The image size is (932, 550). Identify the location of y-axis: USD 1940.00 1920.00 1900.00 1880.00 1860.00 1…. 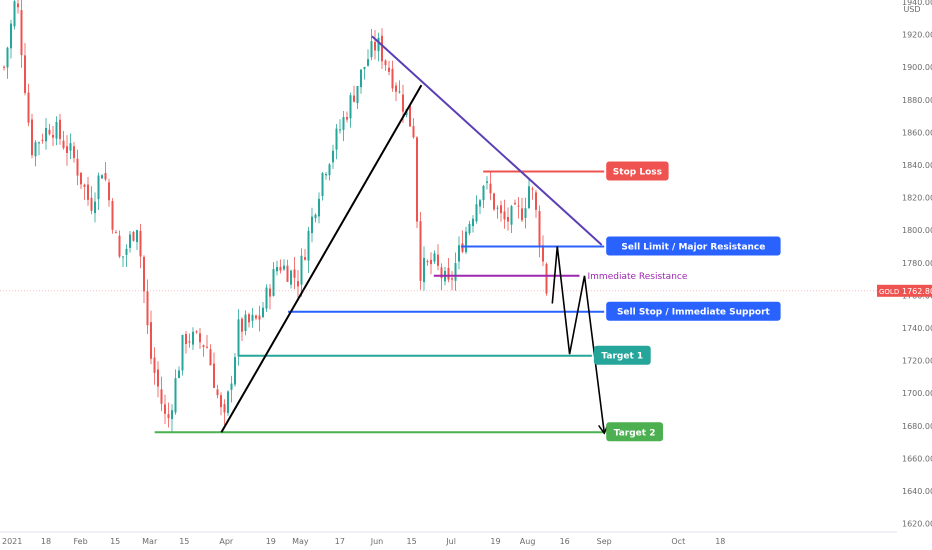
(914, 266).